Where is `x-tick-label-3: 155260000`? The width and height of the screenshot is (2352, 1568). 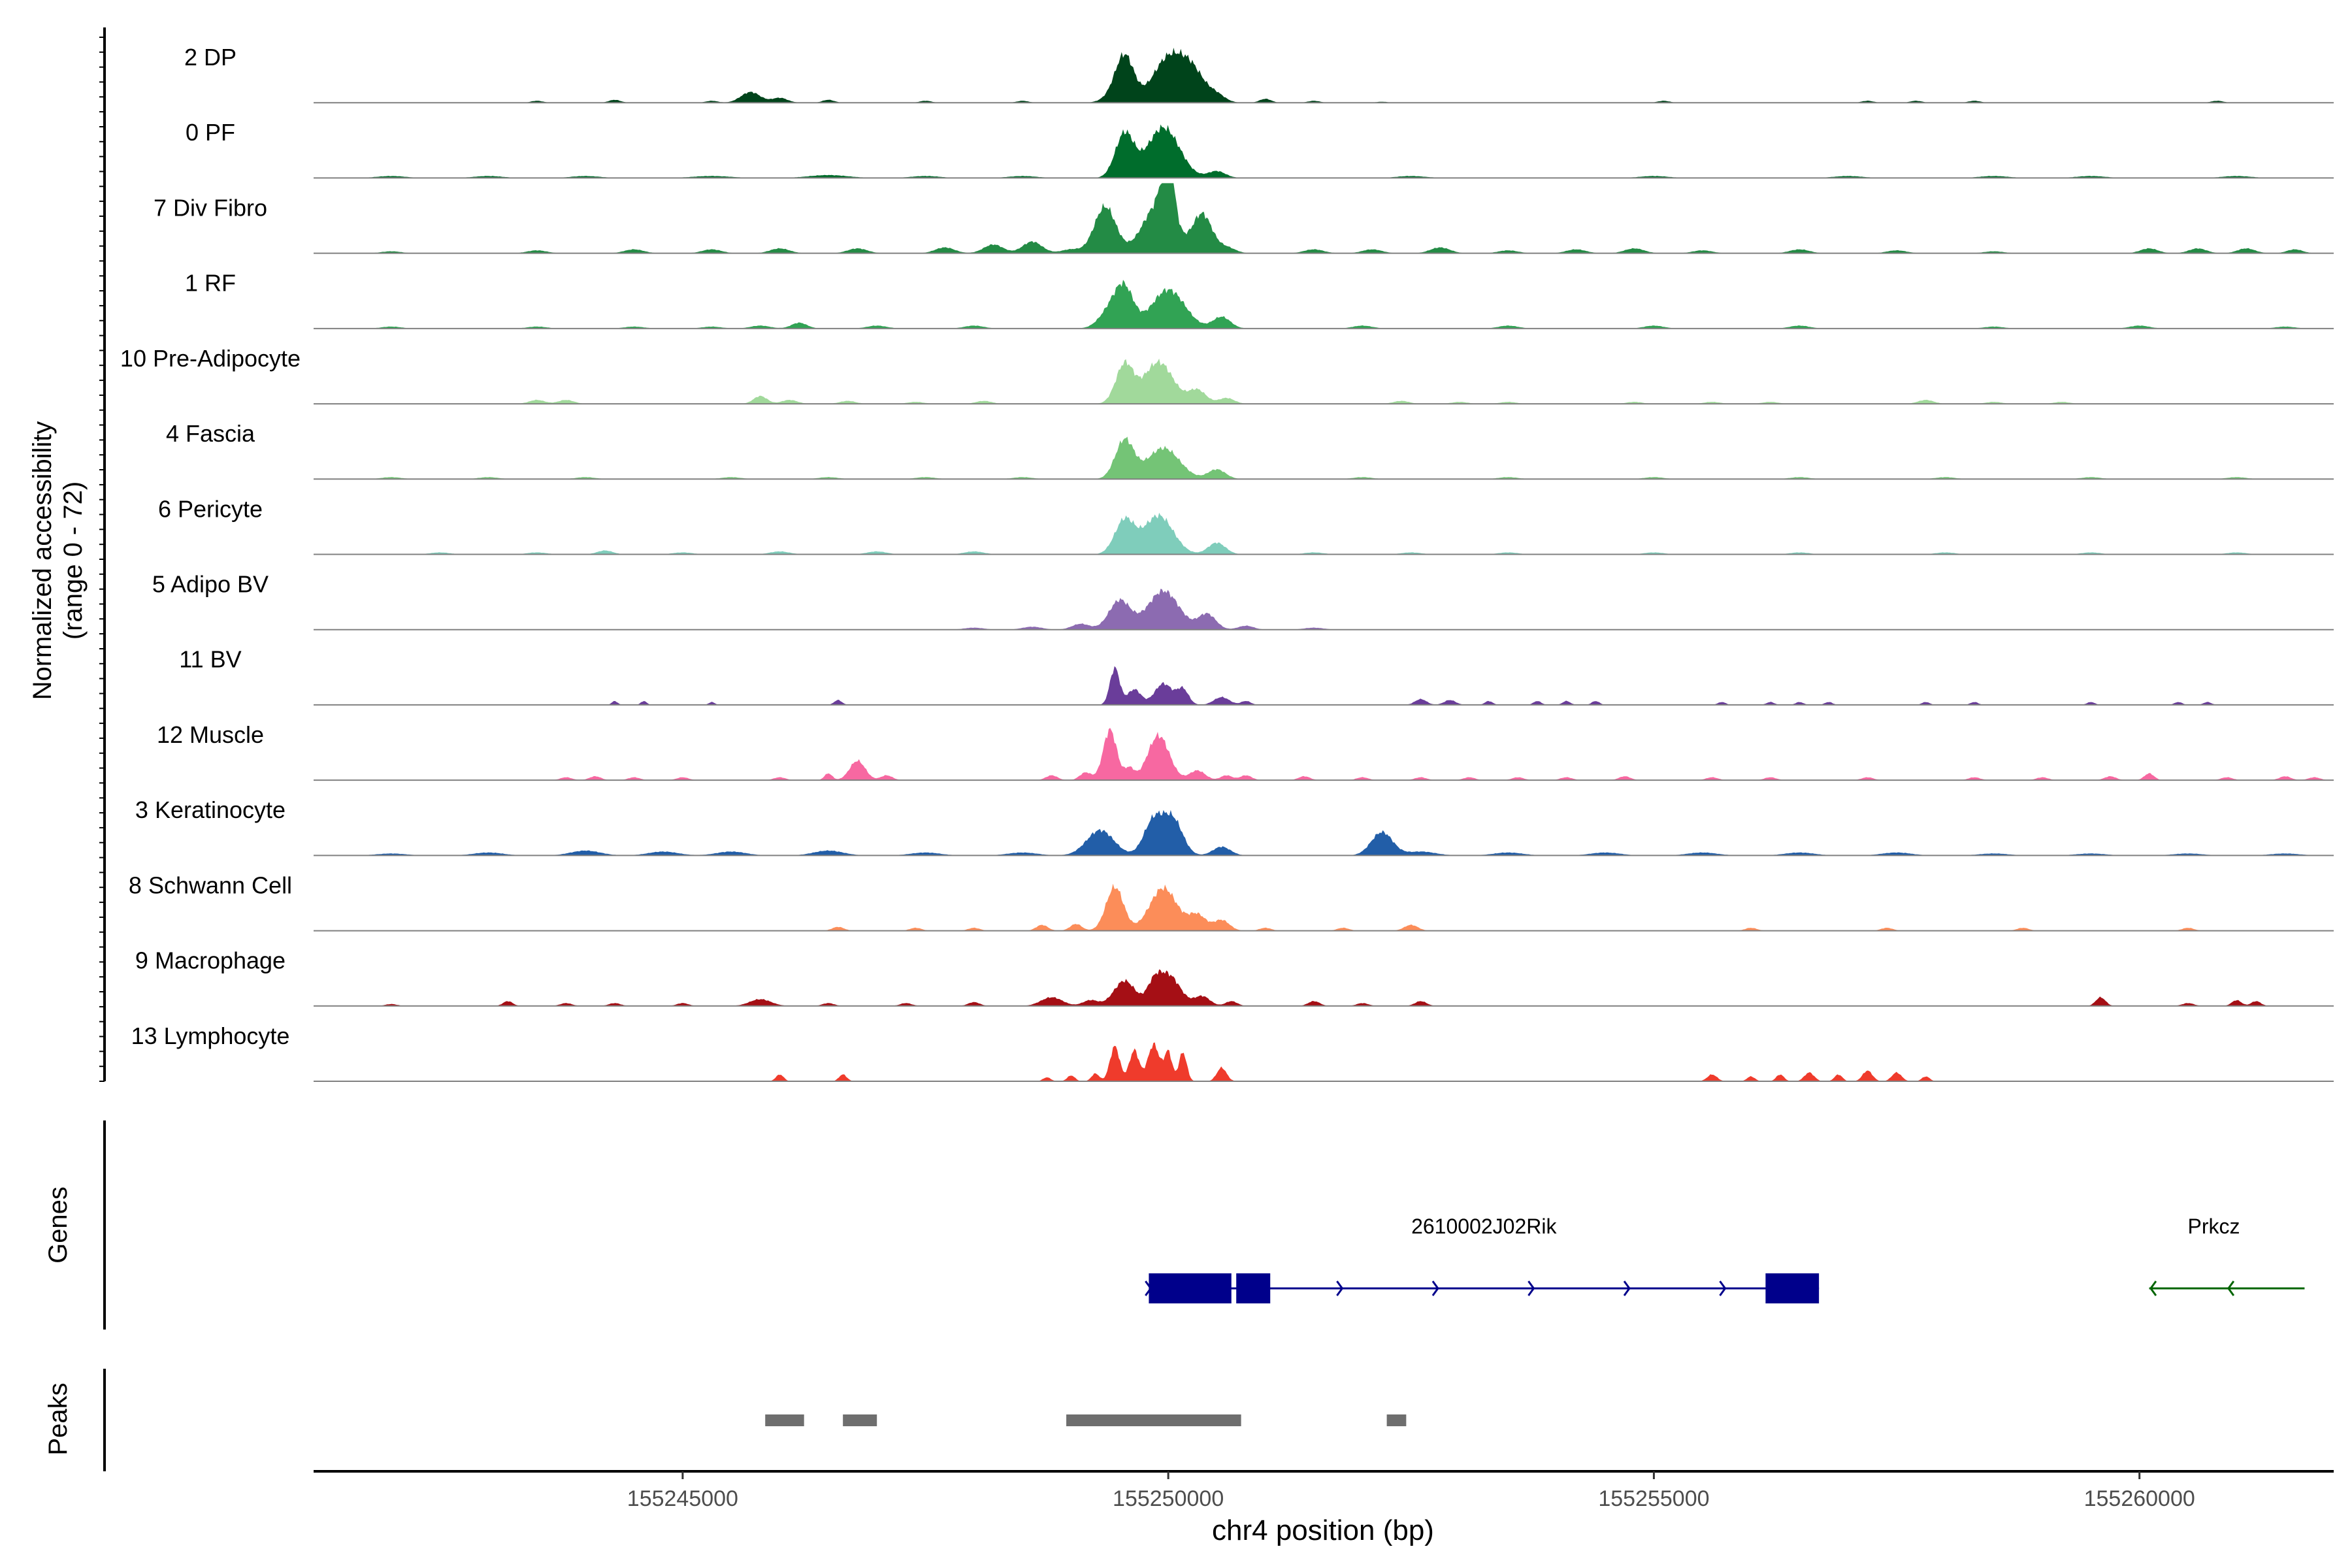 x-tick-label-3: 155260000 is located at coordinates (2139, 1498).